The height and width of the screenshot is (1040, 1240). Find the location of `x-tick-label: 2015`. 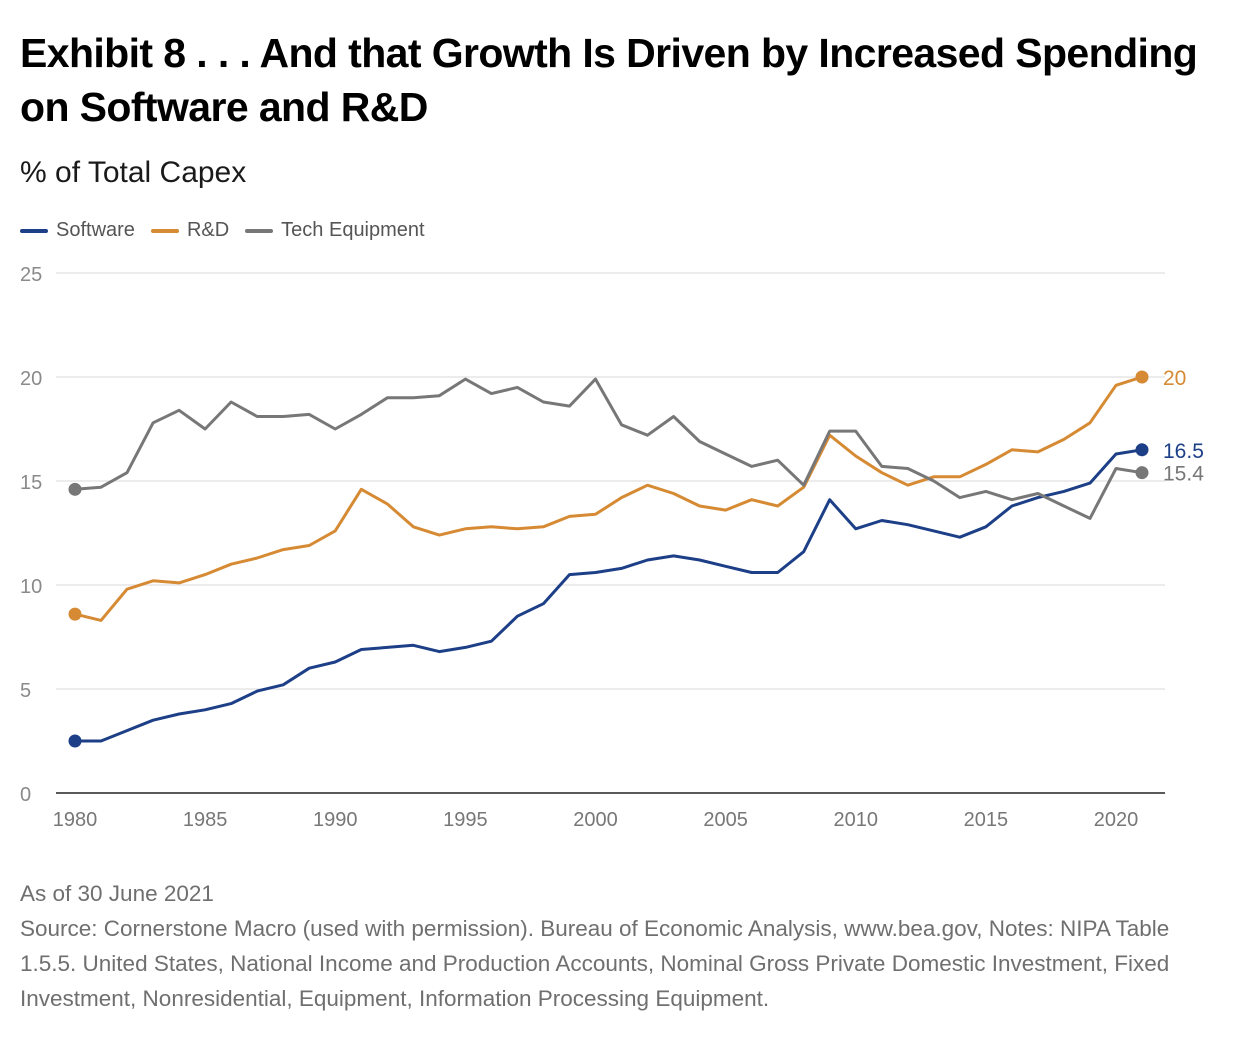

x-tick-label: 2015 is located at coordinates (986, 820).